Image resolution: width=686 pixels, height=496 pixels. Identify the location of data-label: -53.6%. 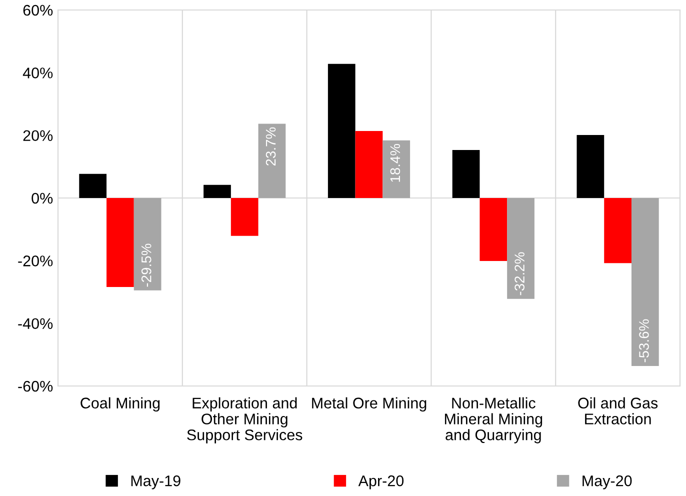
(644, 340).